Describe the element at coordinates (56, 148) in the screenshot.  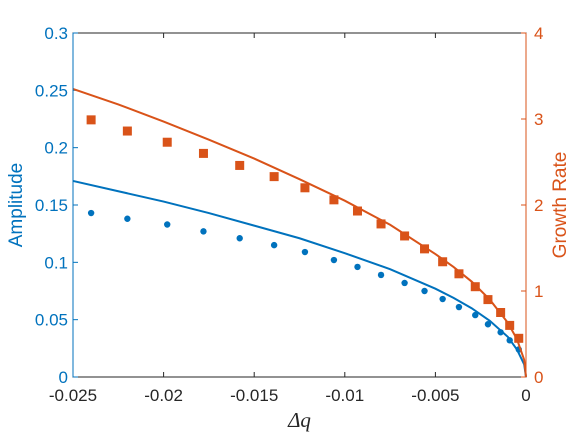
I see `left-tick-label: 0.2` at that location.